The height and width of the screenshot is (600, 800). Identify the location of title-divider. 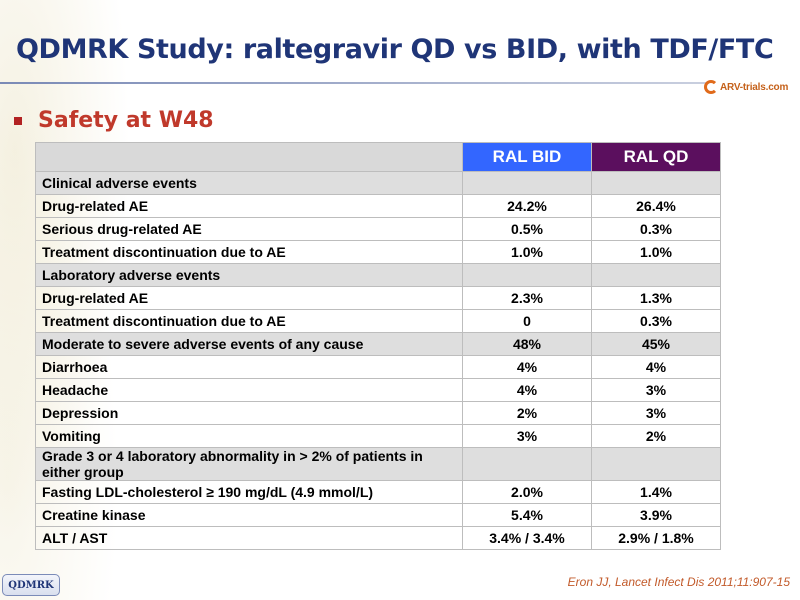
(354, 83).